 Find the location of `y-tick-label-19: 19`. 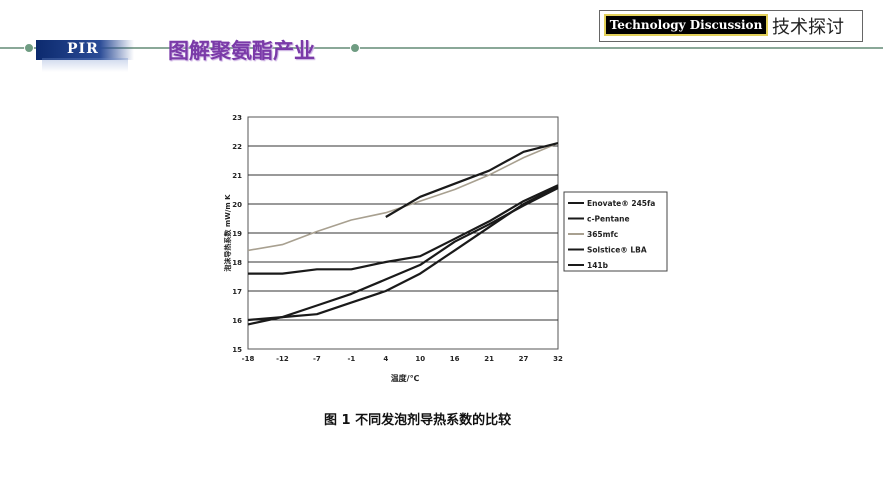

y-tick-label-19: 19 is located at coordinates (237, 234).